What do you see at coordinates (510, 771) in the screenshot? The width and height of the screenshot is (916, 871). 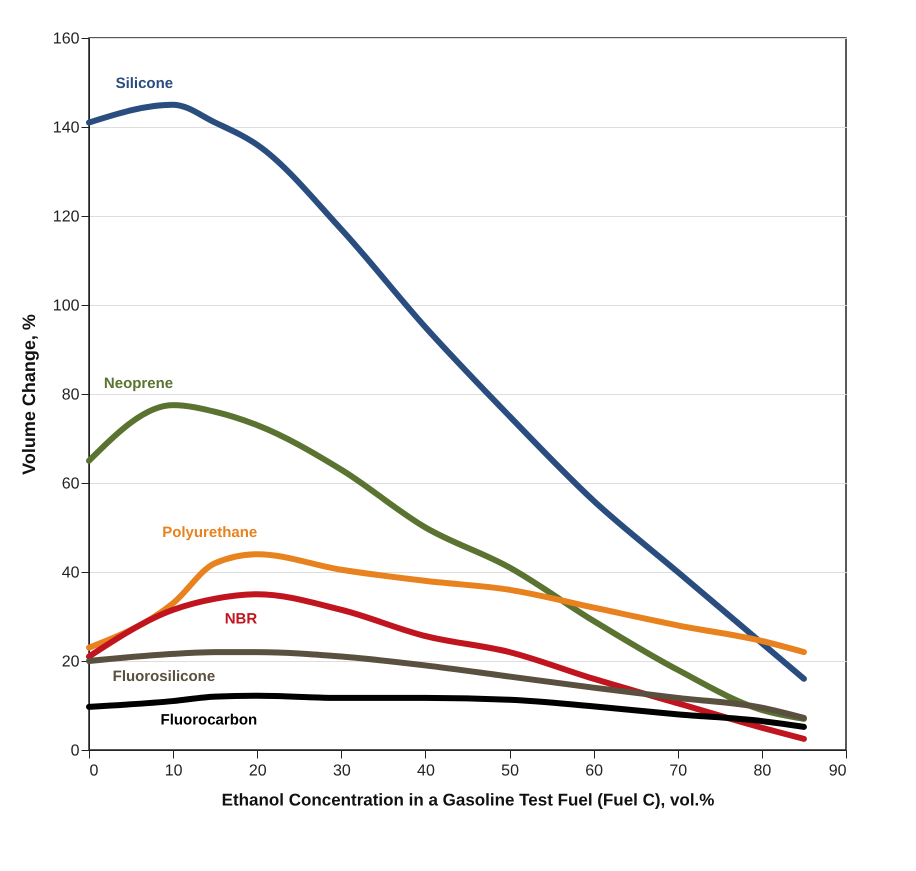 I see `x-tick-label: 50` at bounding box center [510, 771].